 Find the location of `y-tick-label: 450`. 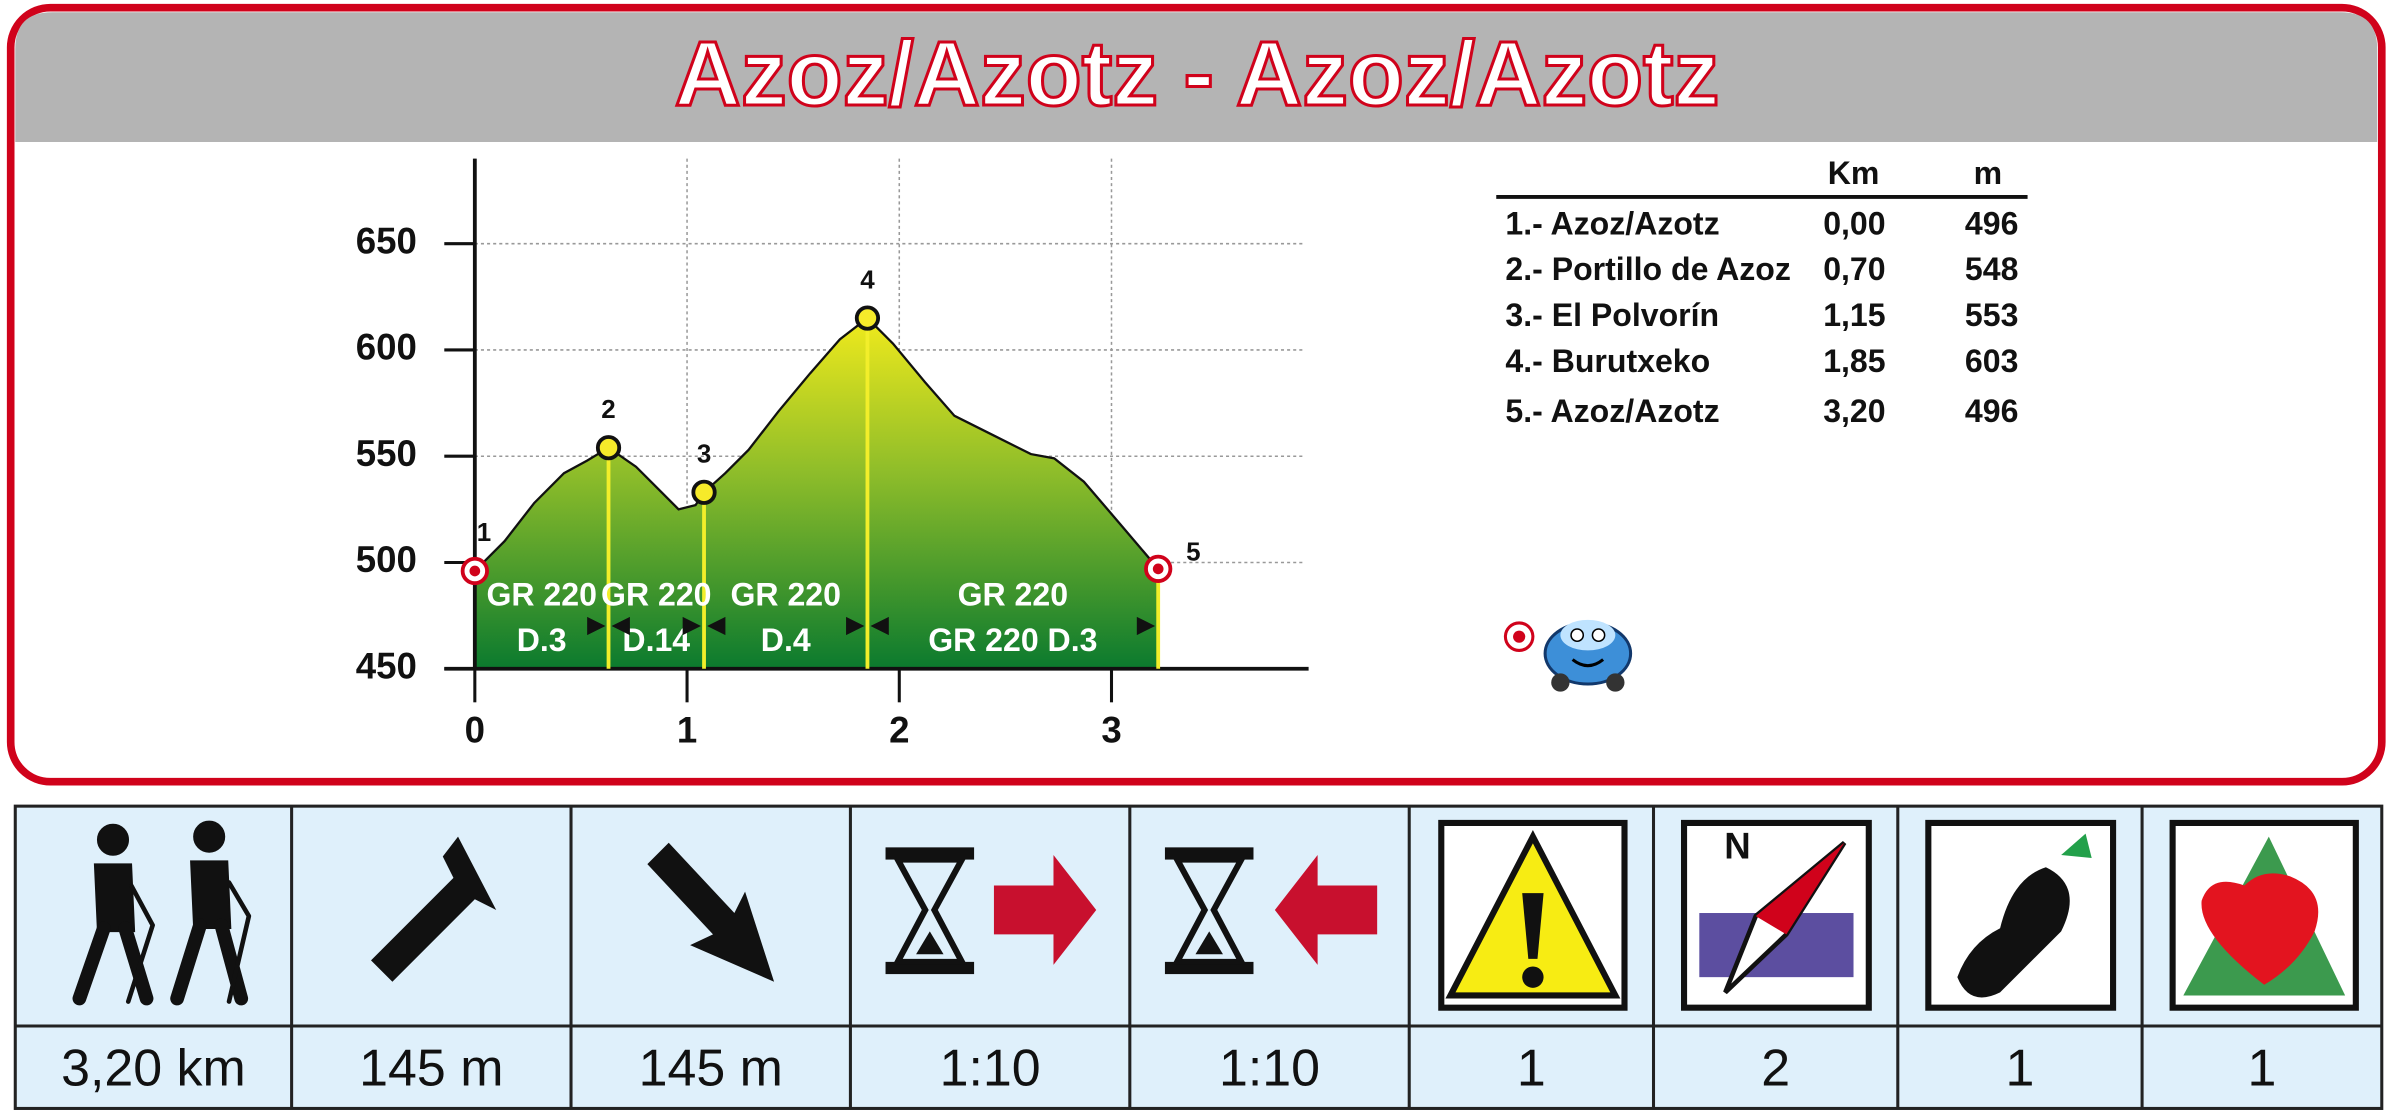

y-tick-label: 450 is located at coordinates (386, 665).